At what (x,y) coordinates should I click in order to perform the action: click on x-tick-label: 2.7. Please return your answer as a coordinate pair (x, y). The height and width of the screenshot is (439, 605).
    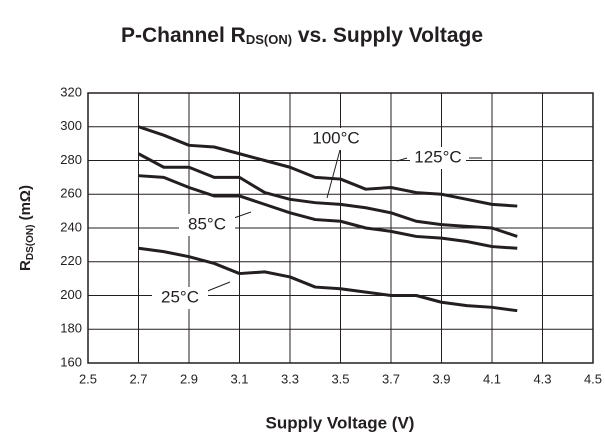
    Looking at the image, I should click on (138, 378).